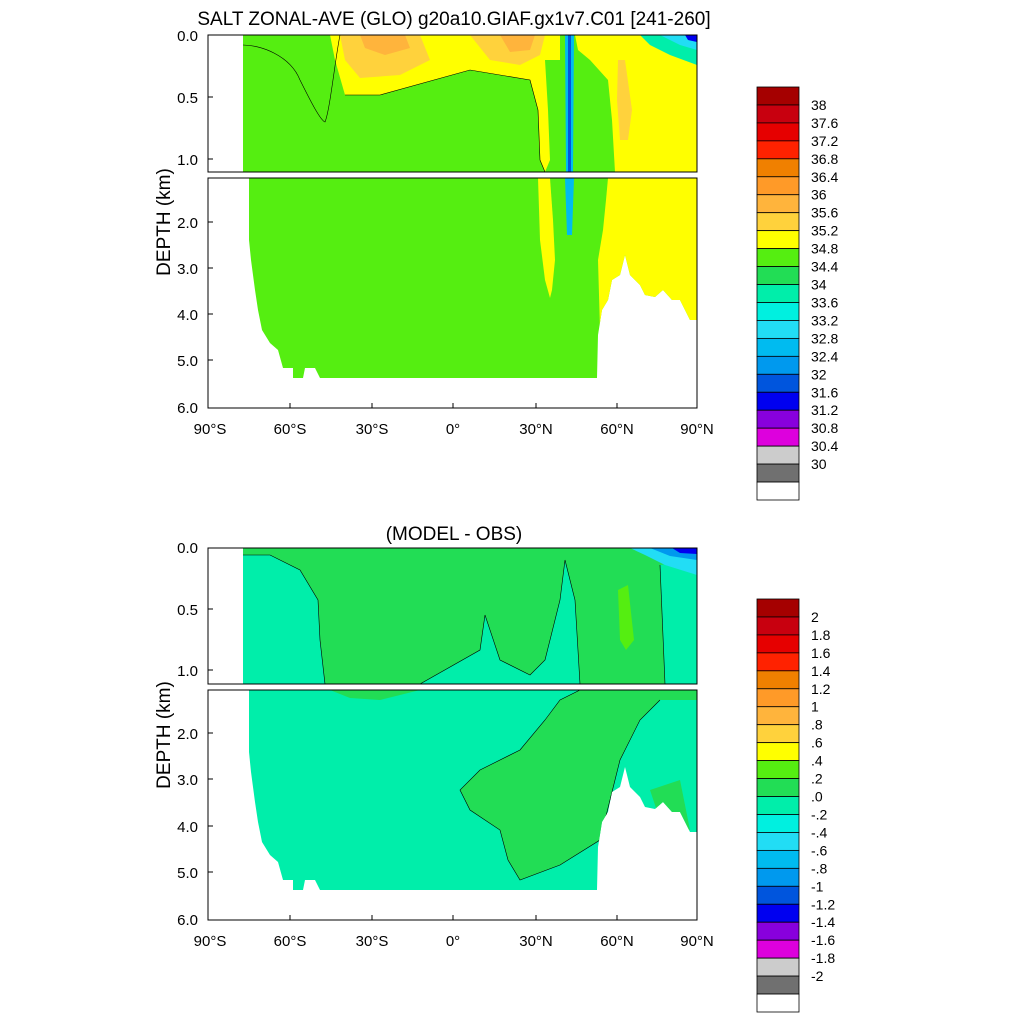  What do you see at coordinates (684, 551) in the screenshot?
I see `arctic-anomaly` at bounding box center [684, 551].